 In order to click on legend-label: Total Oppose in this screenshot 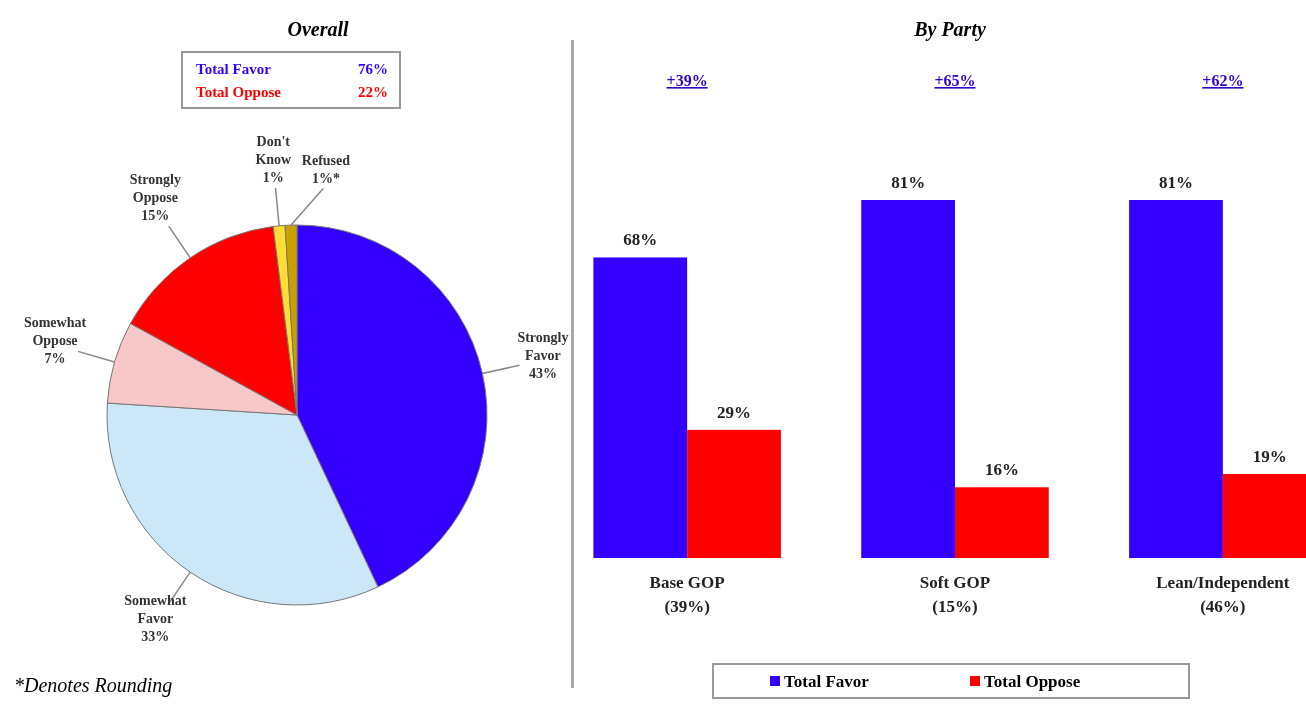, I will do `click(1032, 681)`.